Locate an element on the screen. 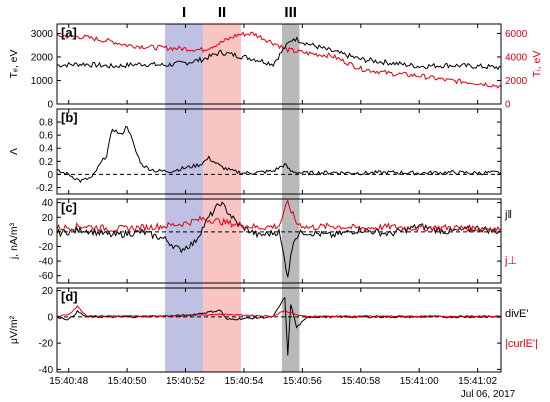 The image size is (550, 402). y-tick-label: 1000 is located at coordinates (42, 81).